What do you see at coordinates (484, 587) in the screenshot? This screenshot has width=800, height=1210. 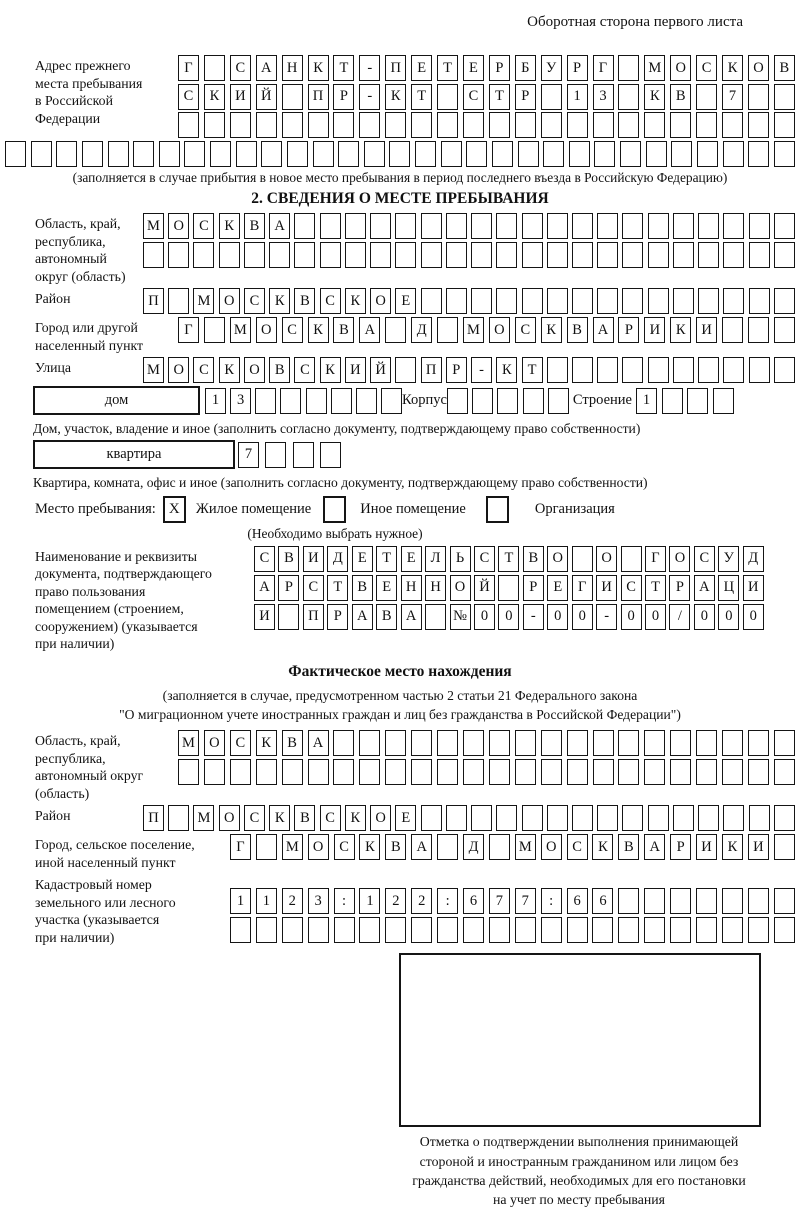 I see `char-cell: Й` at bounding box center [484, 587].